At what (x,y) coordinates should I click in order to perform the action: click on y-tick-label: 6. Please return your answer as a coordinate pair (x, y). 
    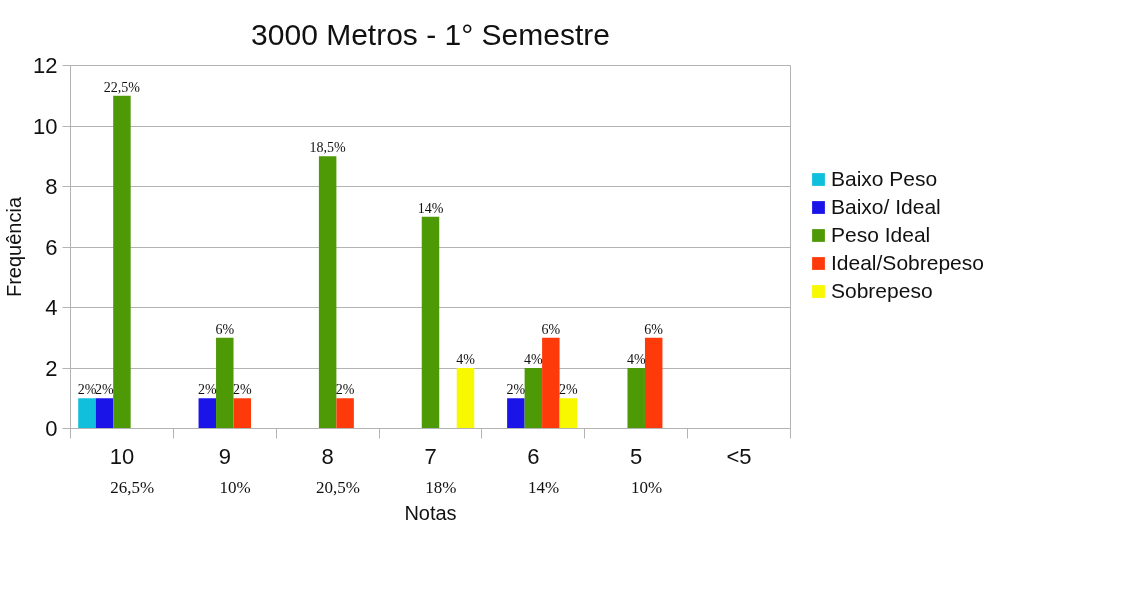
    Looking at the image, I should click on (51, 247).